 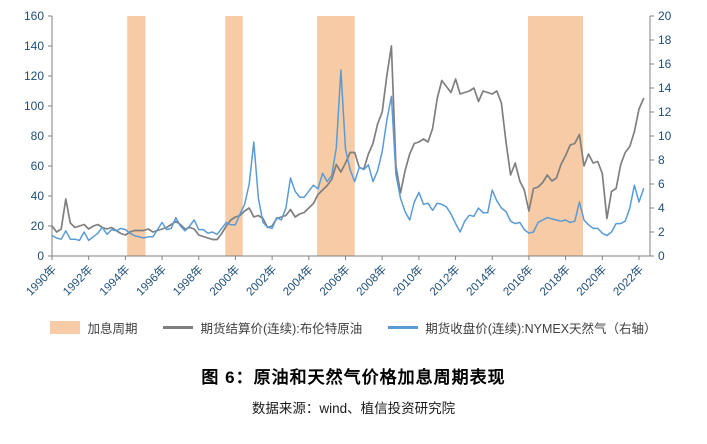 I want to click on svg-text: 2014年, so click(x=481, y=280).